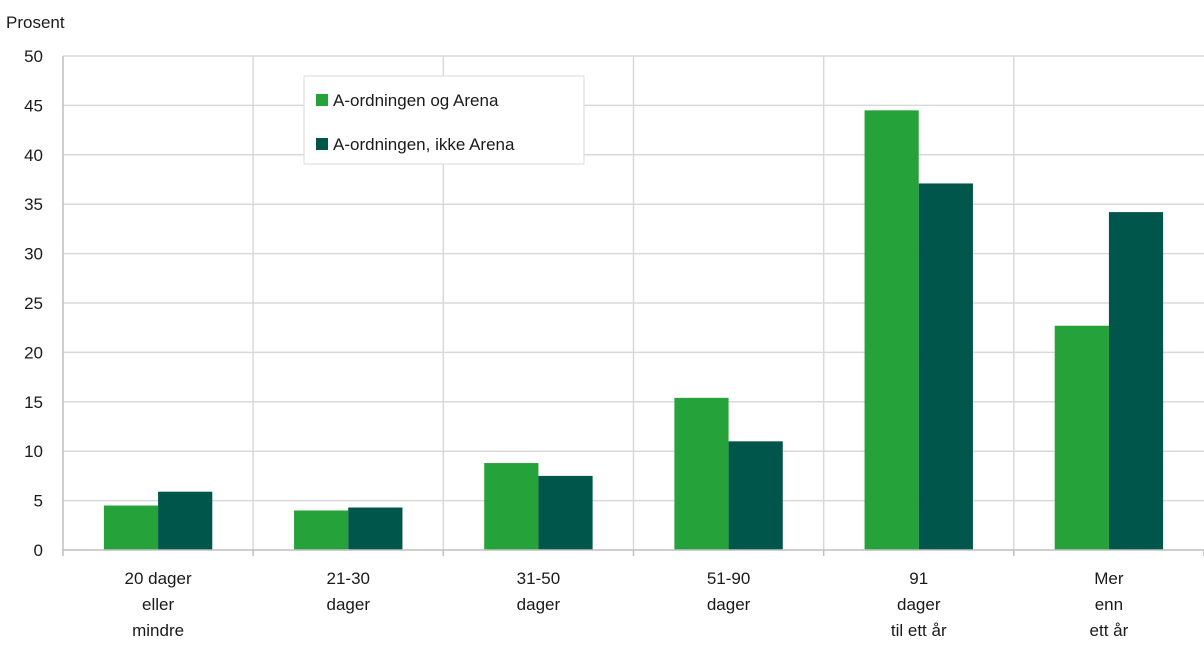 This screenshot has height=653, width=1204. What do you see at coordinates (538, 578) in the screenshot?
I see `x-tick-label: 31-50` at bounding box center [538, 578].